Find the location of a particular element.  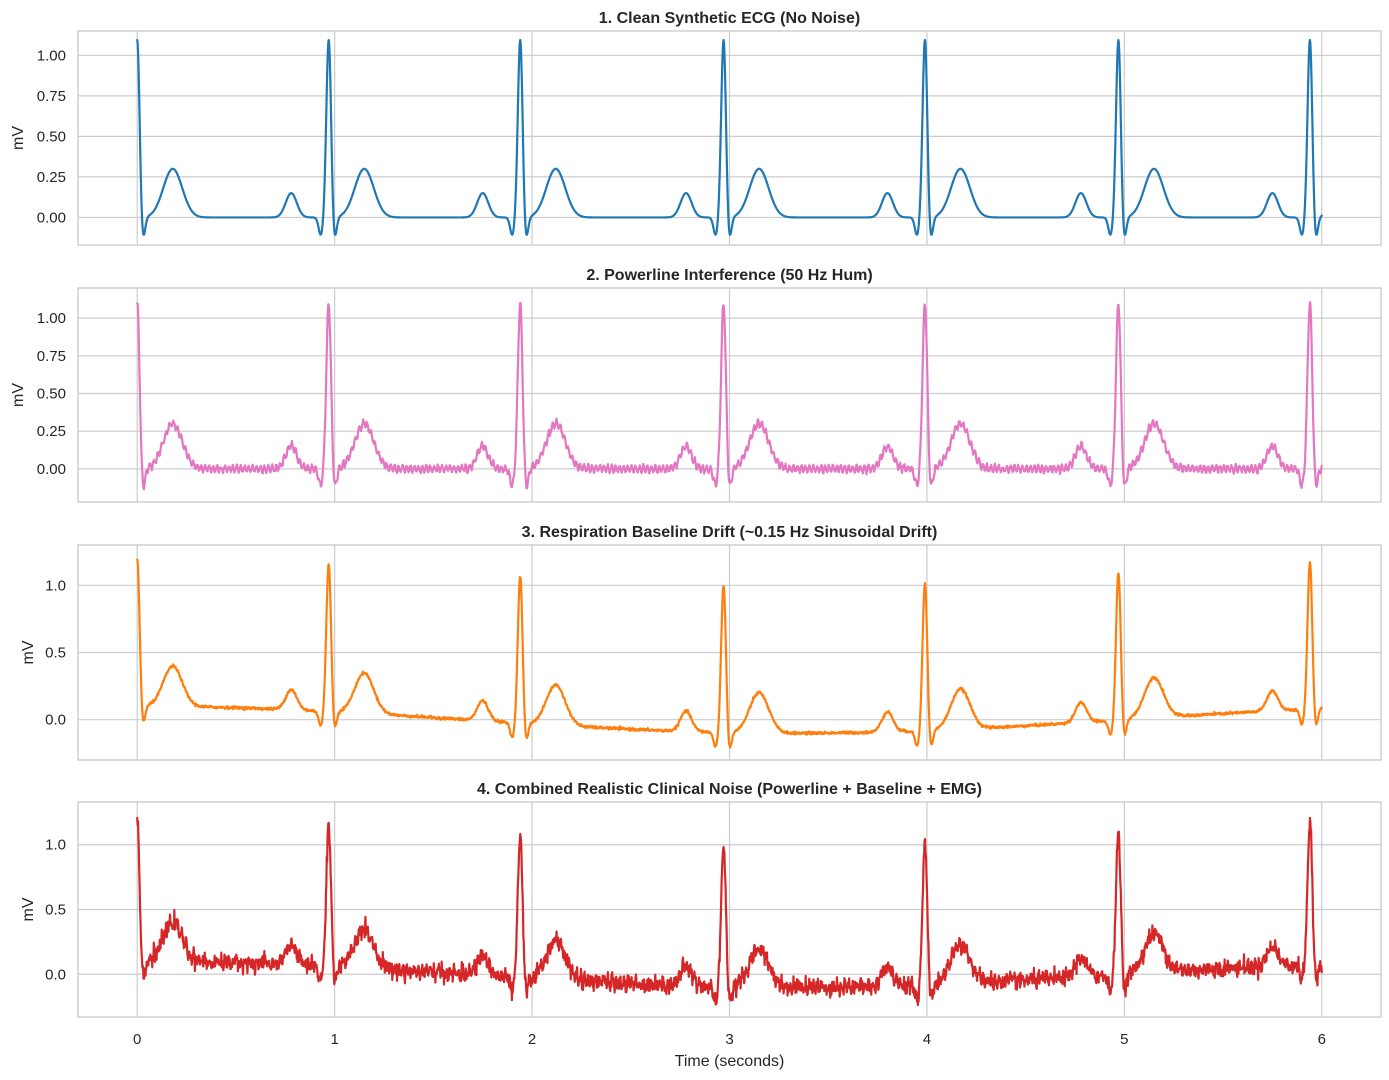

panel-4-ytick-label: 0.0 is located at coordinates (55, 974).